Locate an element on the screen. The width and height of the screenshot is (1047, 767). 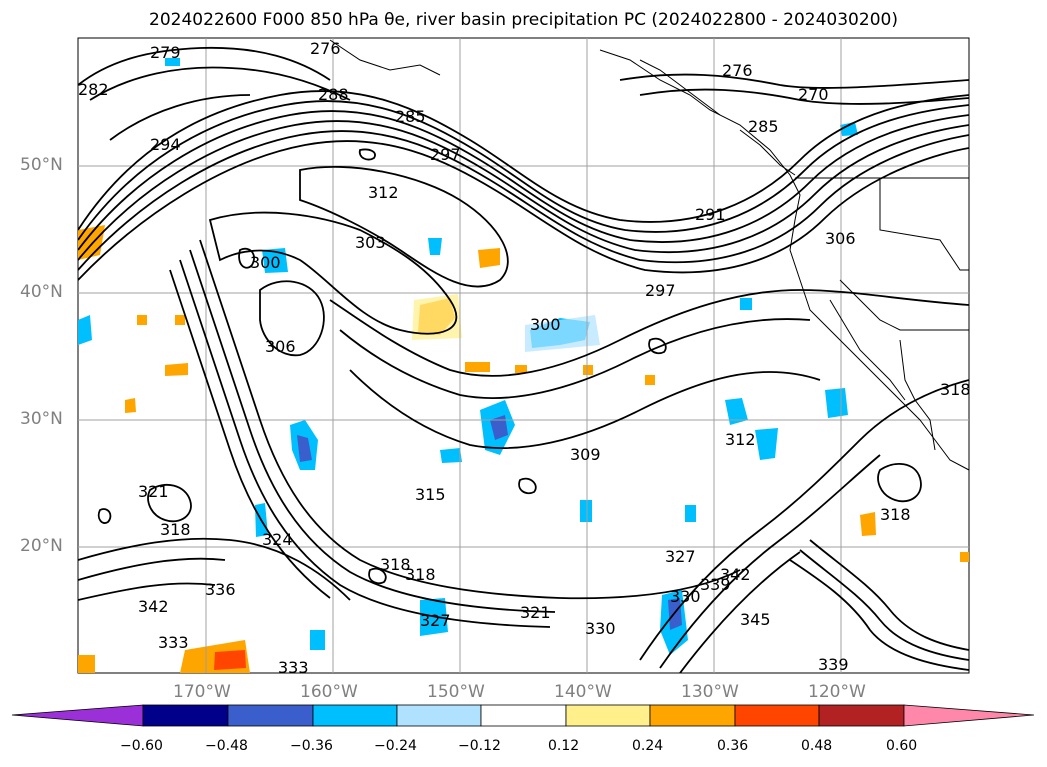
colorbar-tick-label: 0.24 is located at coordinates (648, 746).